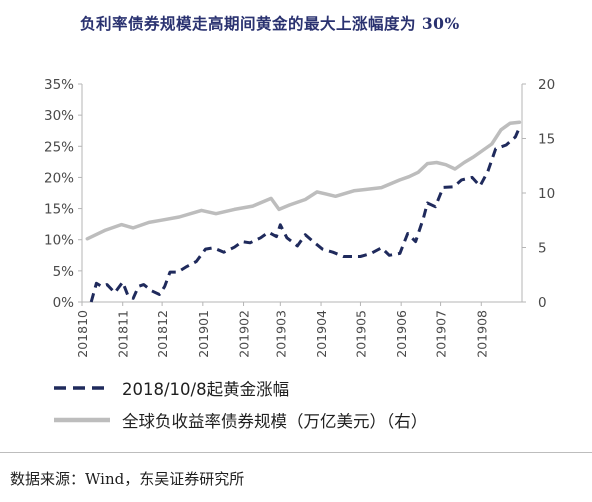 The height and width of the screenshot is (502, 592). Describe the element at coordinates (270, 23) in the screenshot. I see `chart-title: 负利率债券规模走高期间黄金的最大上涨幅度为 30%` at that location.